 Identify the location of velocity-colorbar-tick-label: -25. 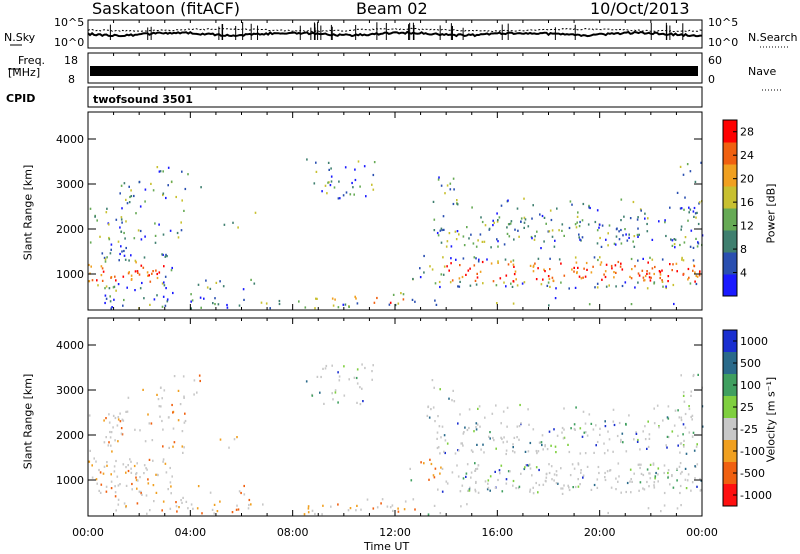
(749, 429).